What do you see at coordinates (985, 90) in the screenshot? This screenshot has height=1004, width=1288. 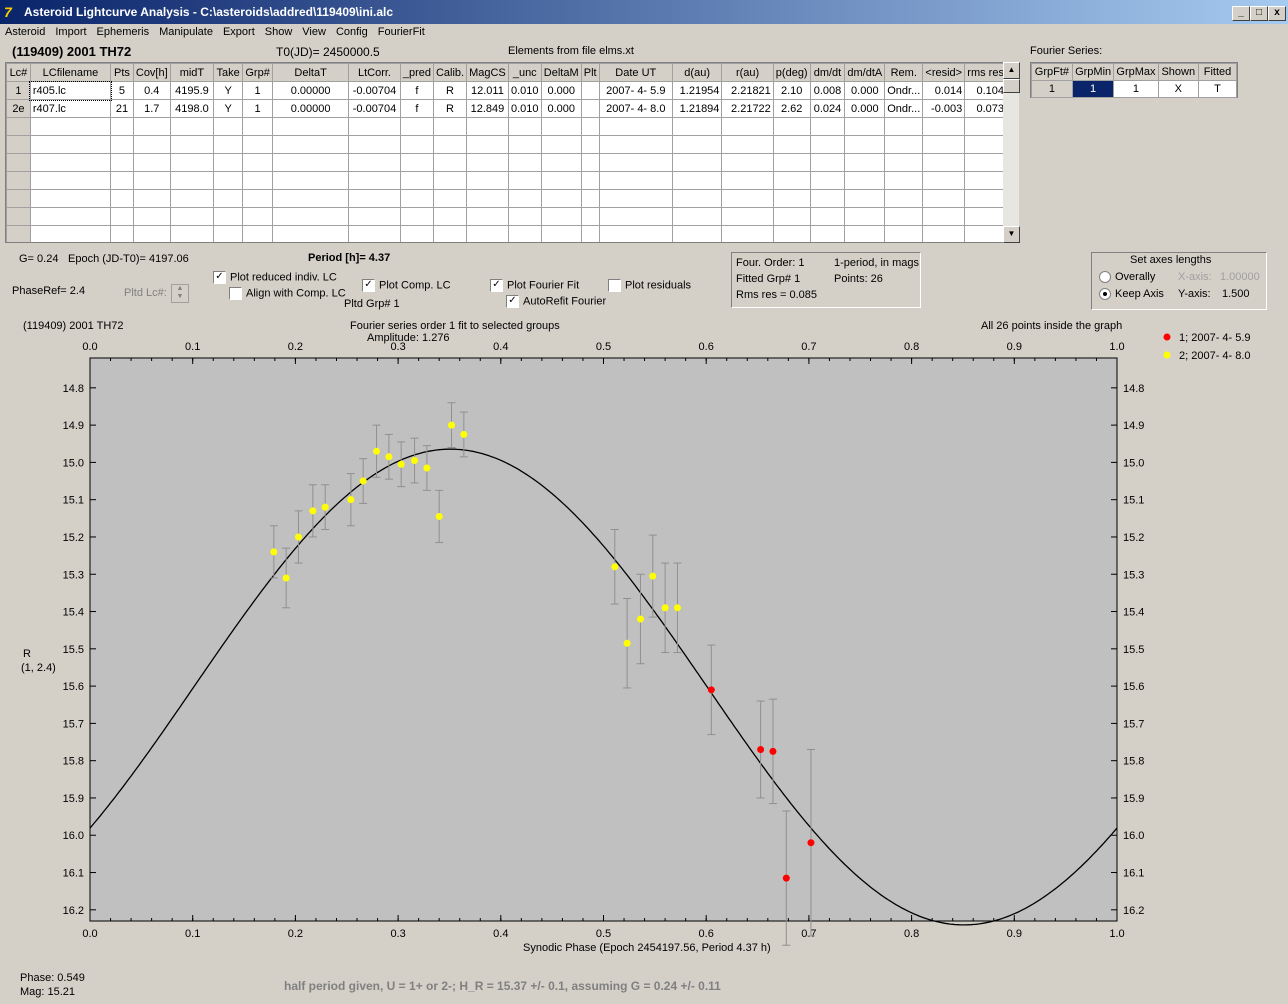 I see `table-cell: 0.104` at bounding box center [985, 90].